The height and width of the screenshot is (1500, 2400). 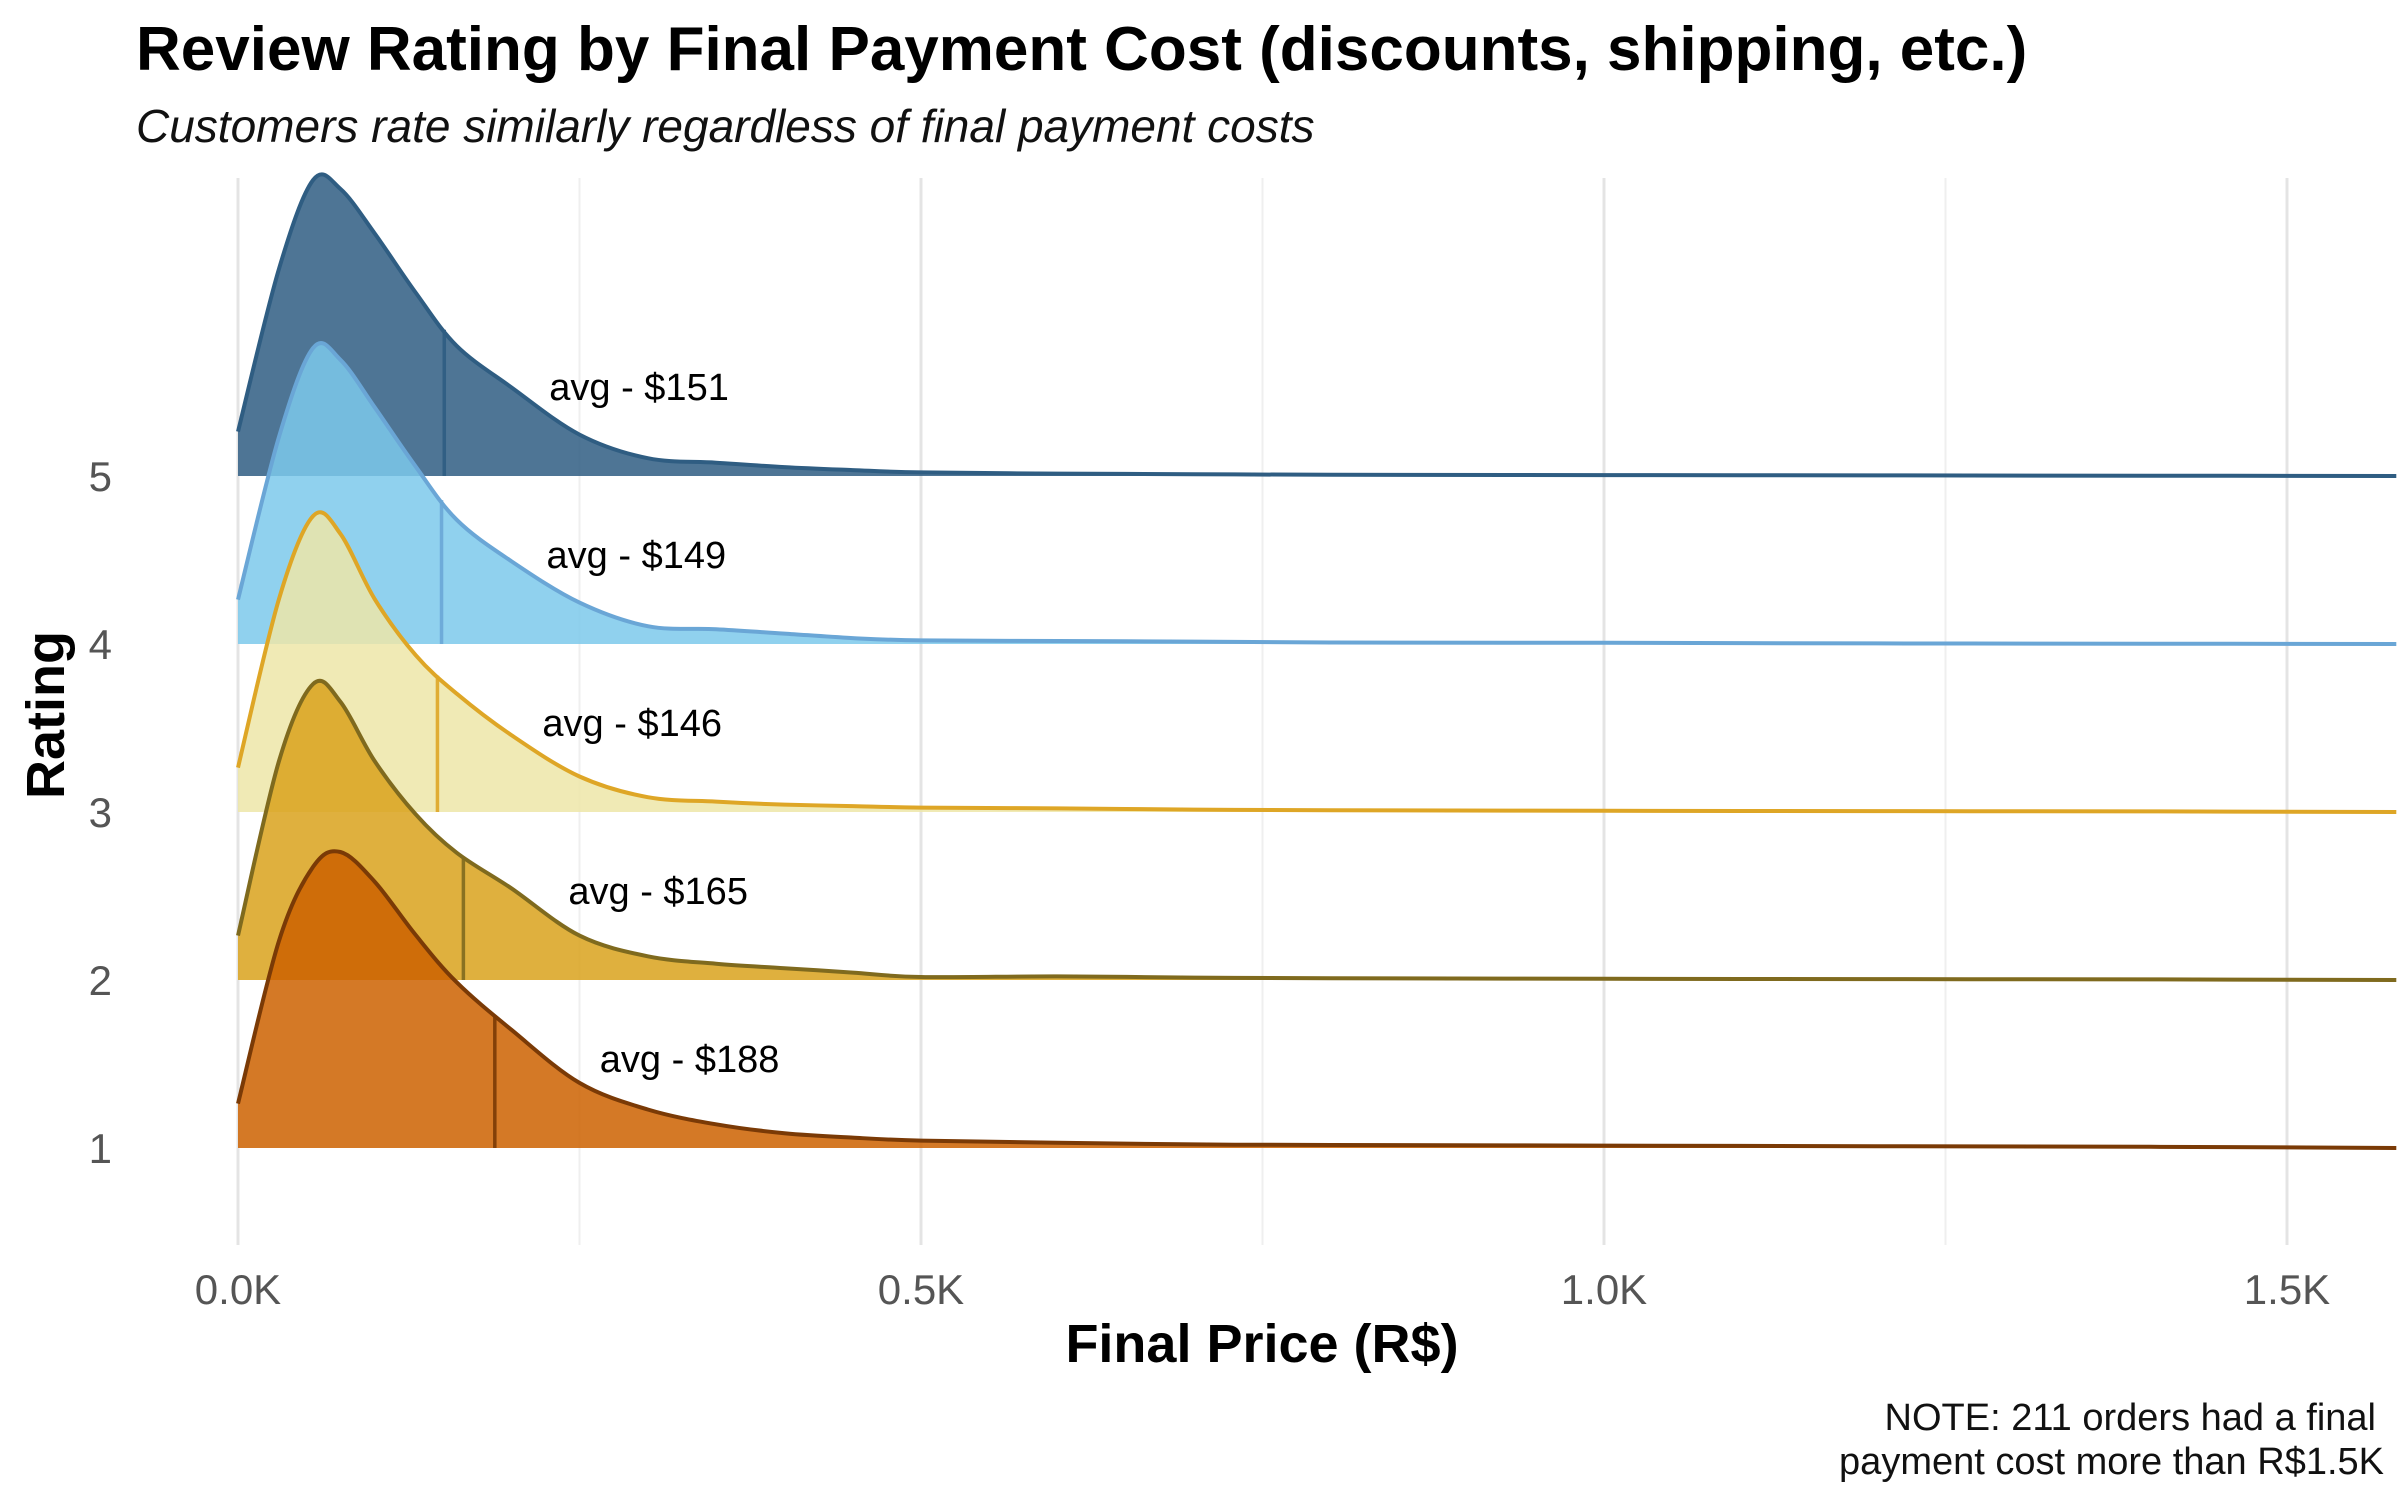 What do you see at coordinates (100, 1148) in the screenshot?
I see `y-tick-1: 1` at bounding box center [100, 1148].